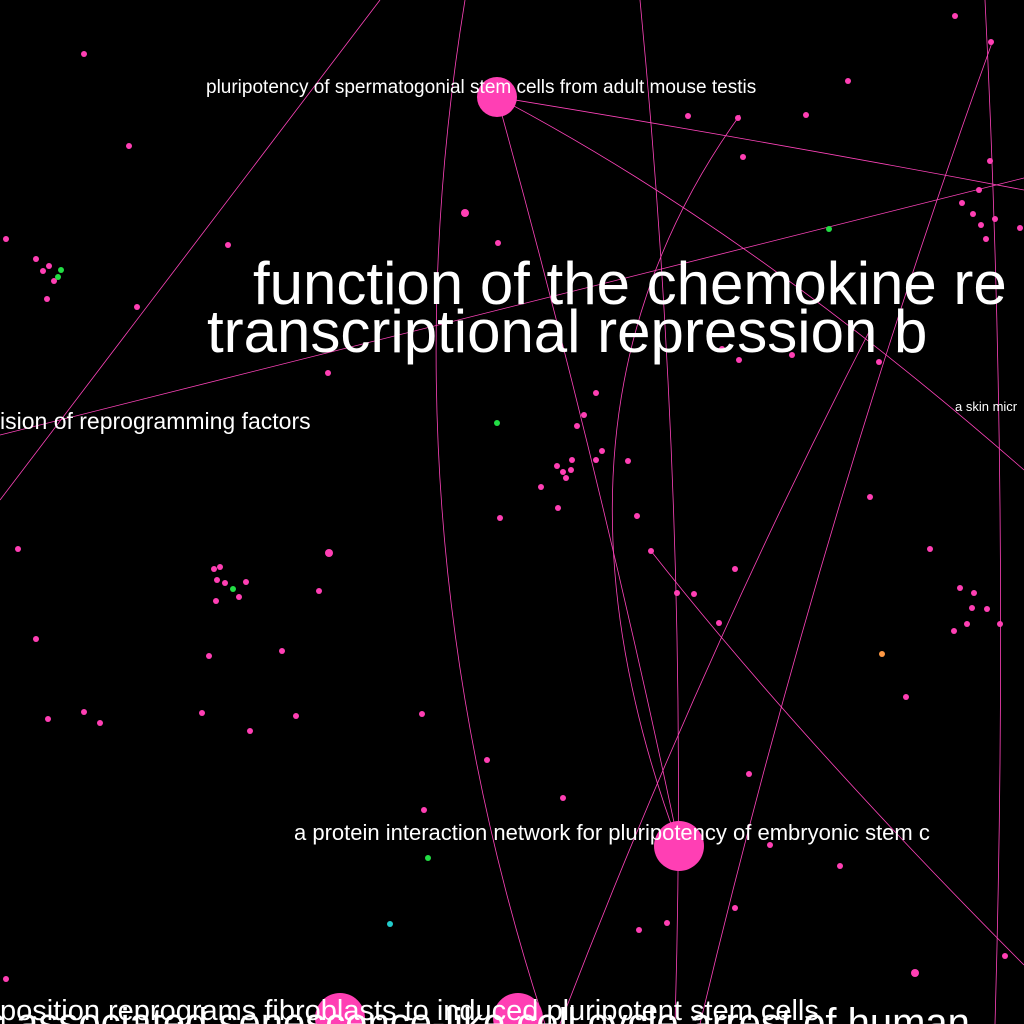 The image size is (1024, 1024). Describe the element at coordinates (986, 406) in the screenshot. I see `node-label-skin: a skin micr` at that location.